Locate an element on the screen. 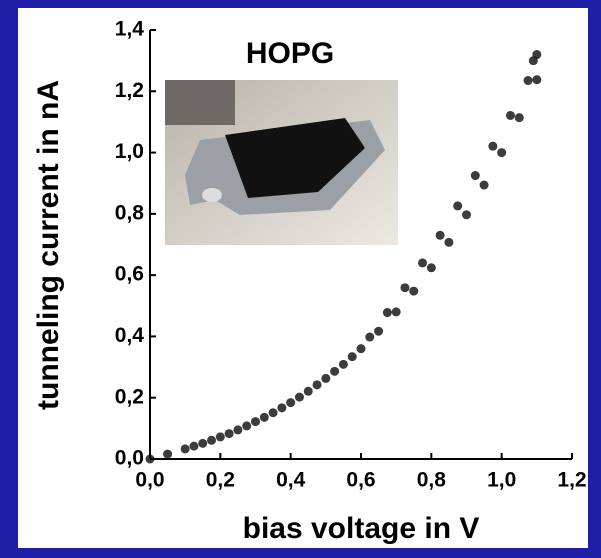 The image size is (601, 558). x-tick-label: 0,2 is located at coordinates (220, 480).